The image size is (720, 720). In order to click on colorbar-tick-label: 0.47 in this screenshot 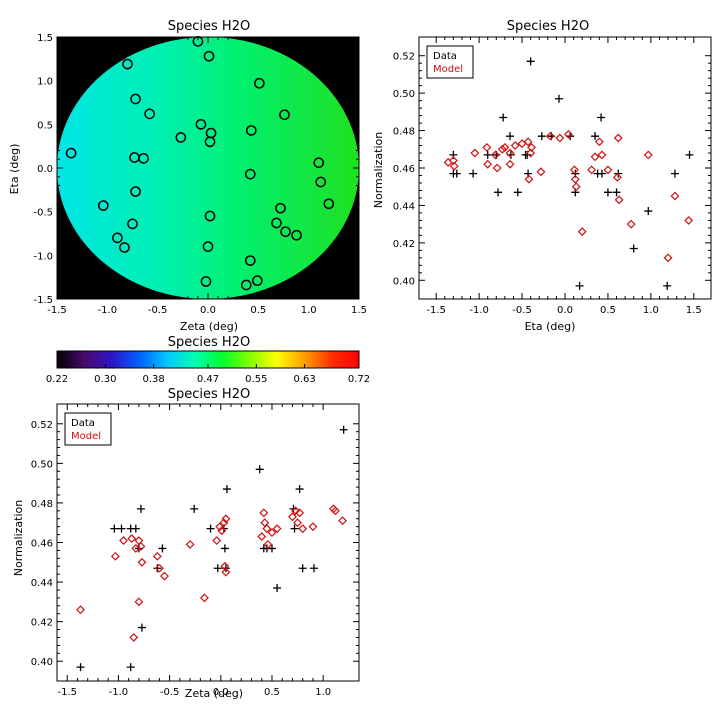, I will do `click(208, 379)`.